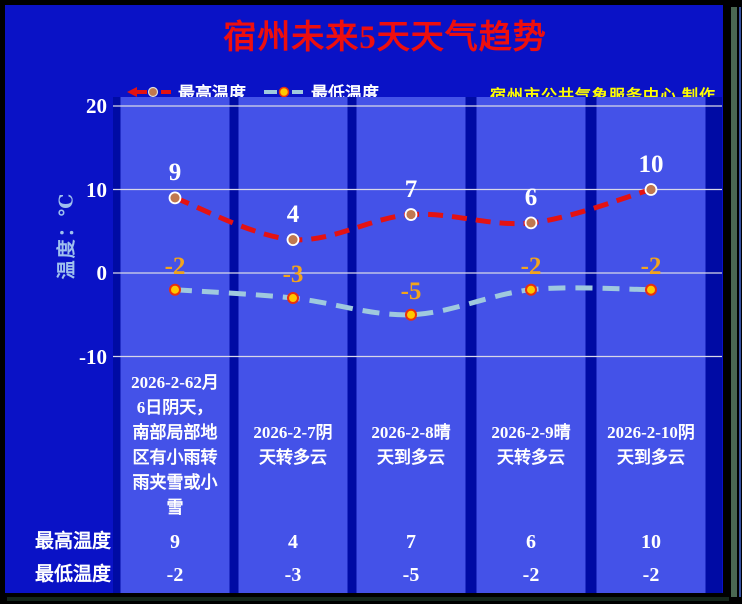 This screenshot has height=604, width=742. Describe the element at coordinates (411, 291) in the screenshot. I see `point-label-min: -5` at that location.